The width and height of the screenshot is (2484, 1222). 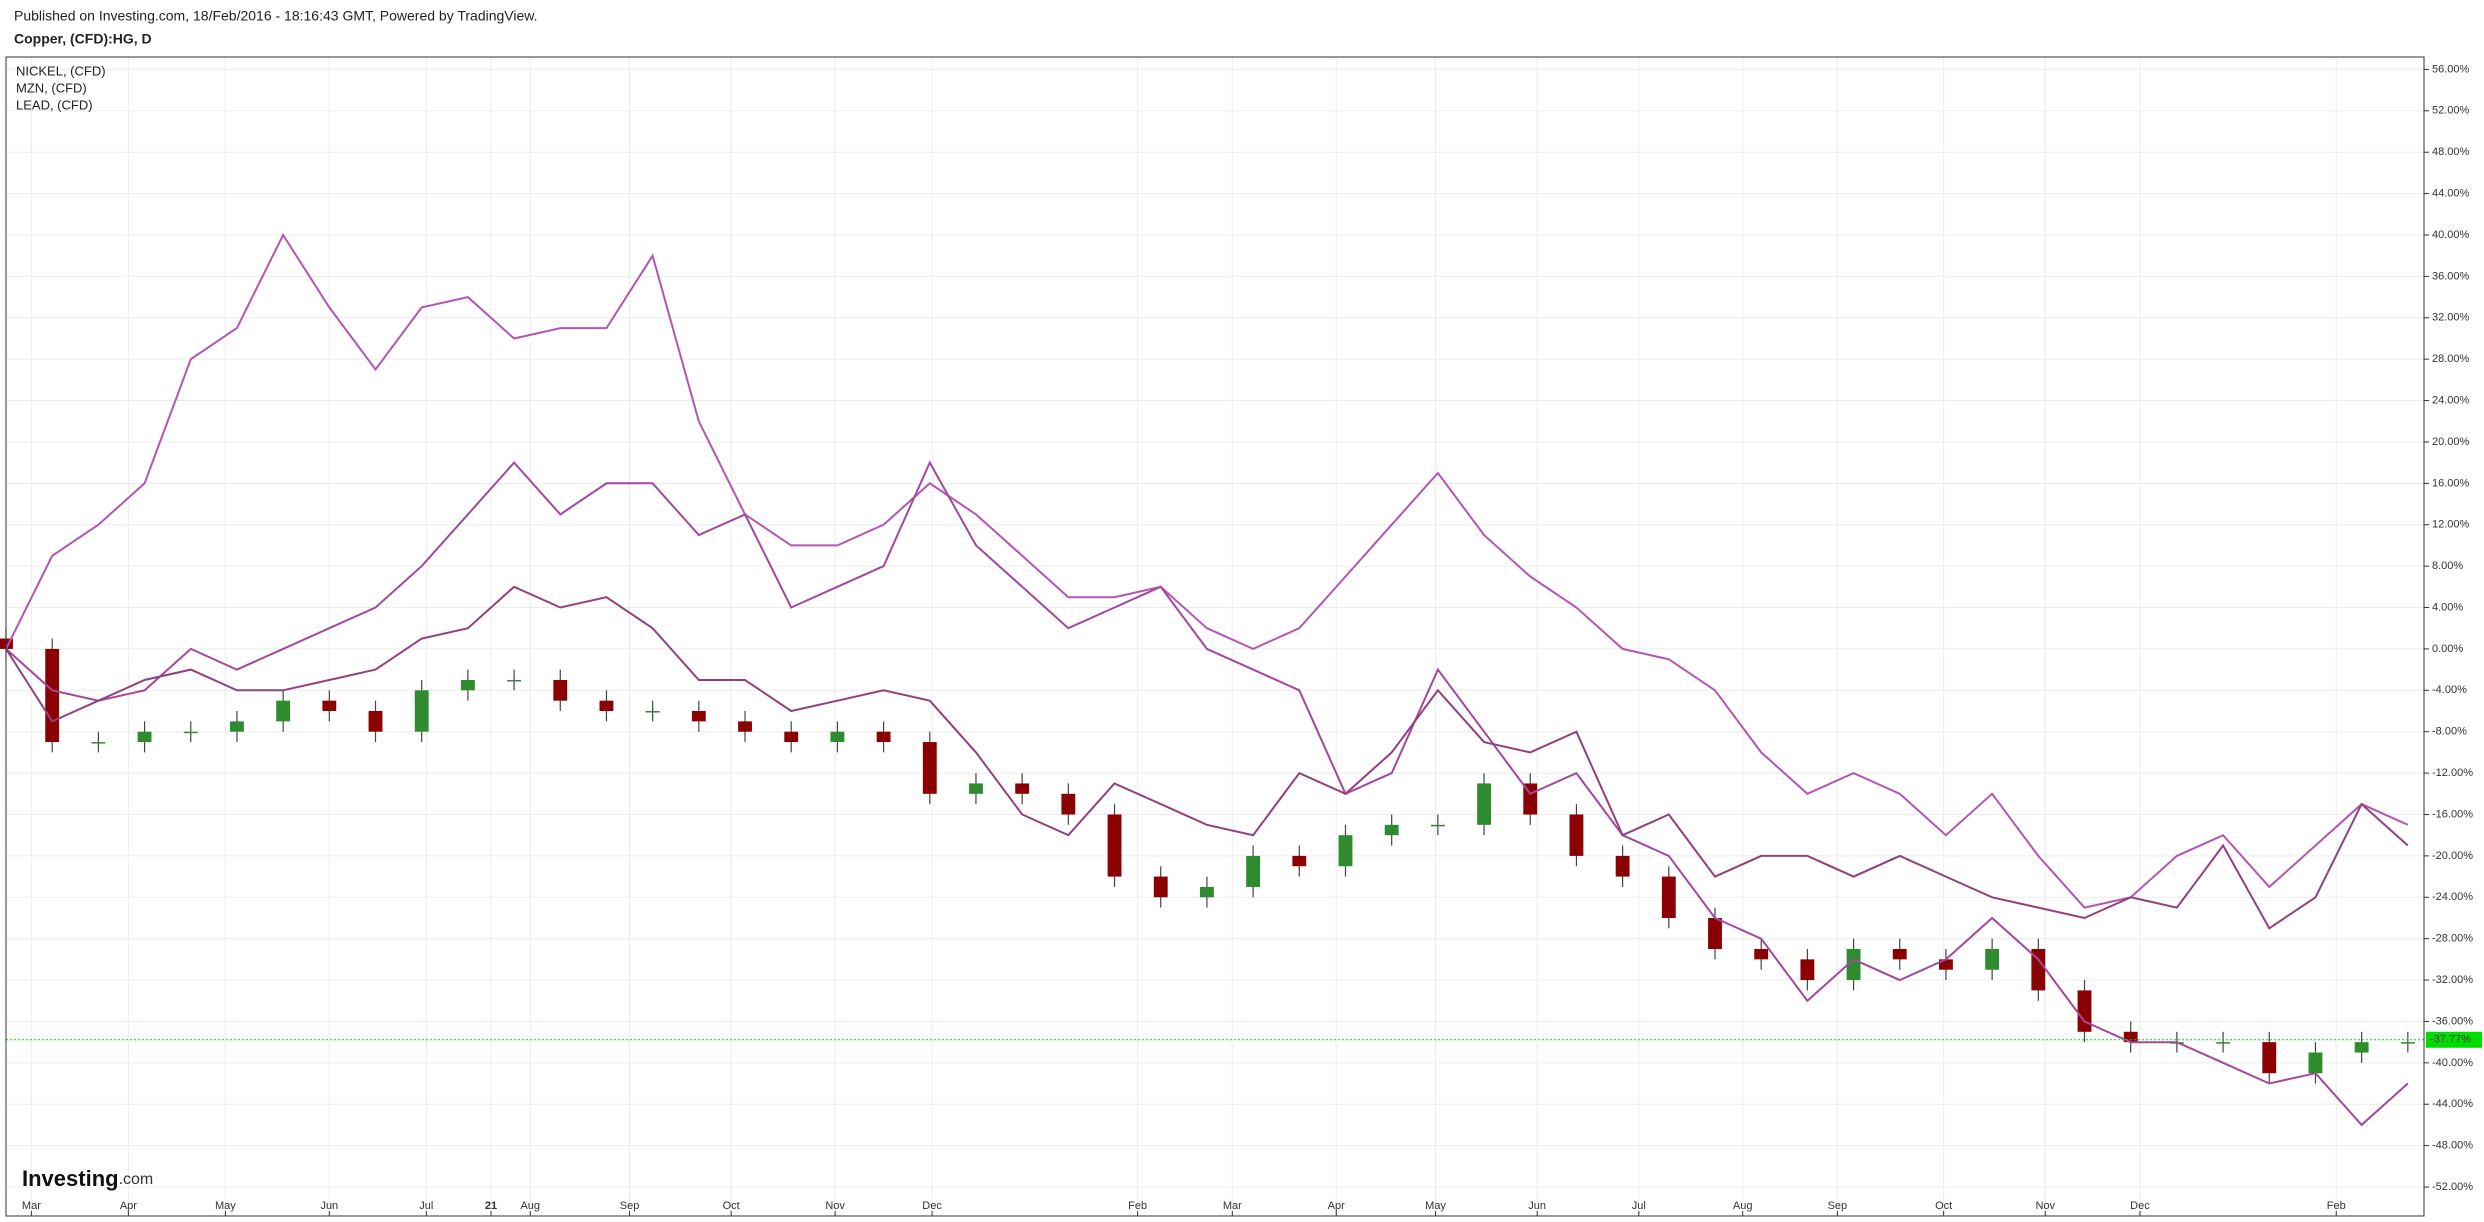 I want to click on y-tick-label: 0.00%, so click(x=2447, y=649).